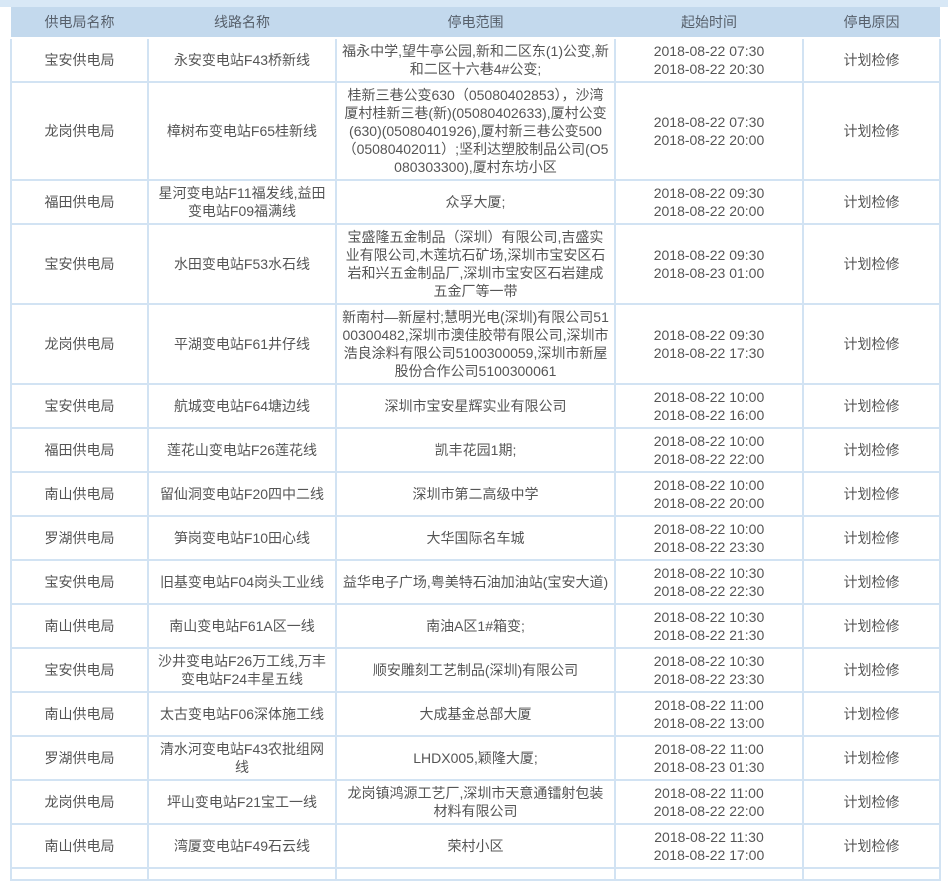  I want to click on time-cell: 2018-08-22 10:00 2018-08-22 16:00, so click(709, 406).